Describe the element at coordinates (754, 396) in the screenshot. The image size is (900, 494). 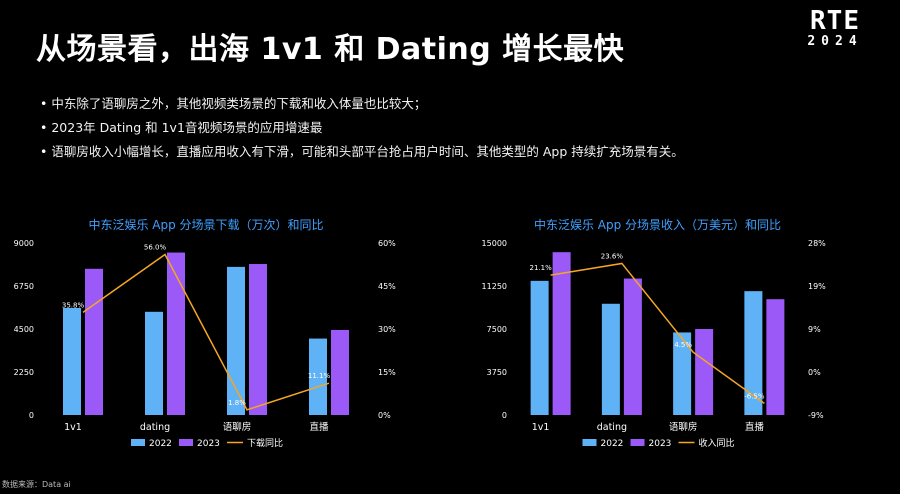
I see `line-data-label: -6.5%` at that location.